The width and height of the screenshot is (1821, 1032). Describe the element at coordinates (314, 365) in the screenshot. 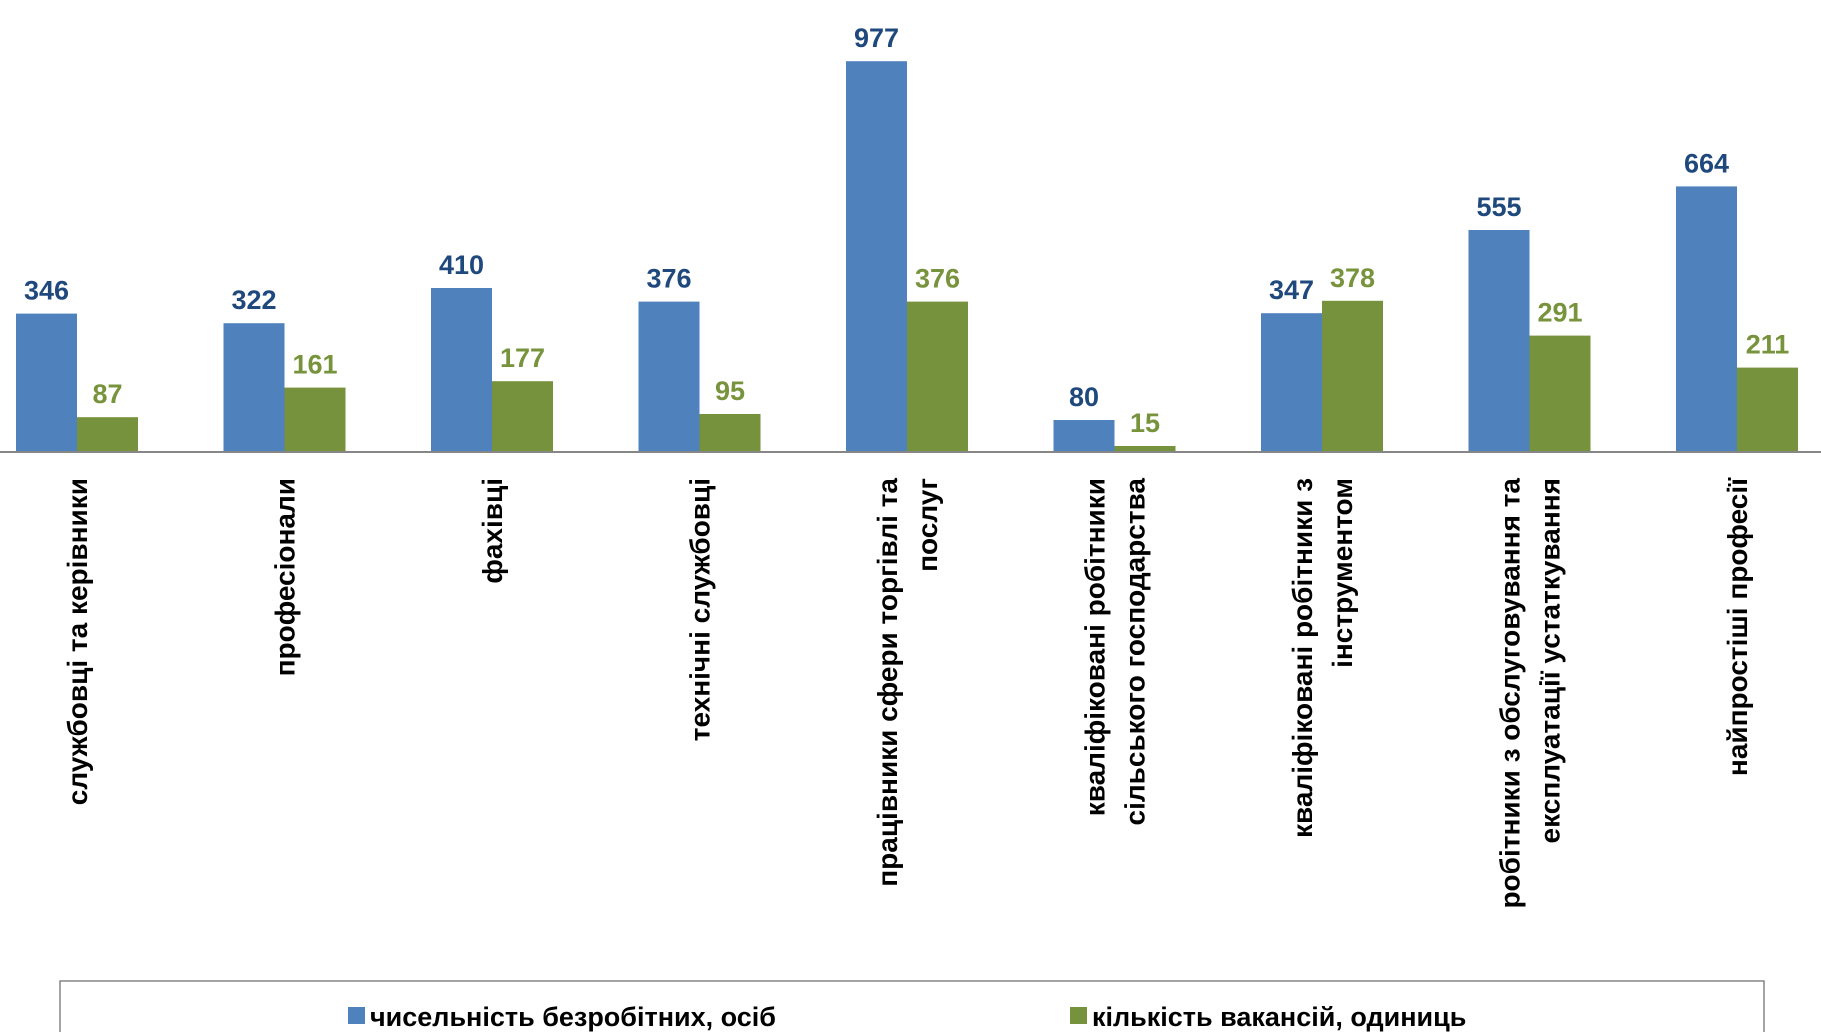

I see `value-label-vacancies-1: 161` at that location.